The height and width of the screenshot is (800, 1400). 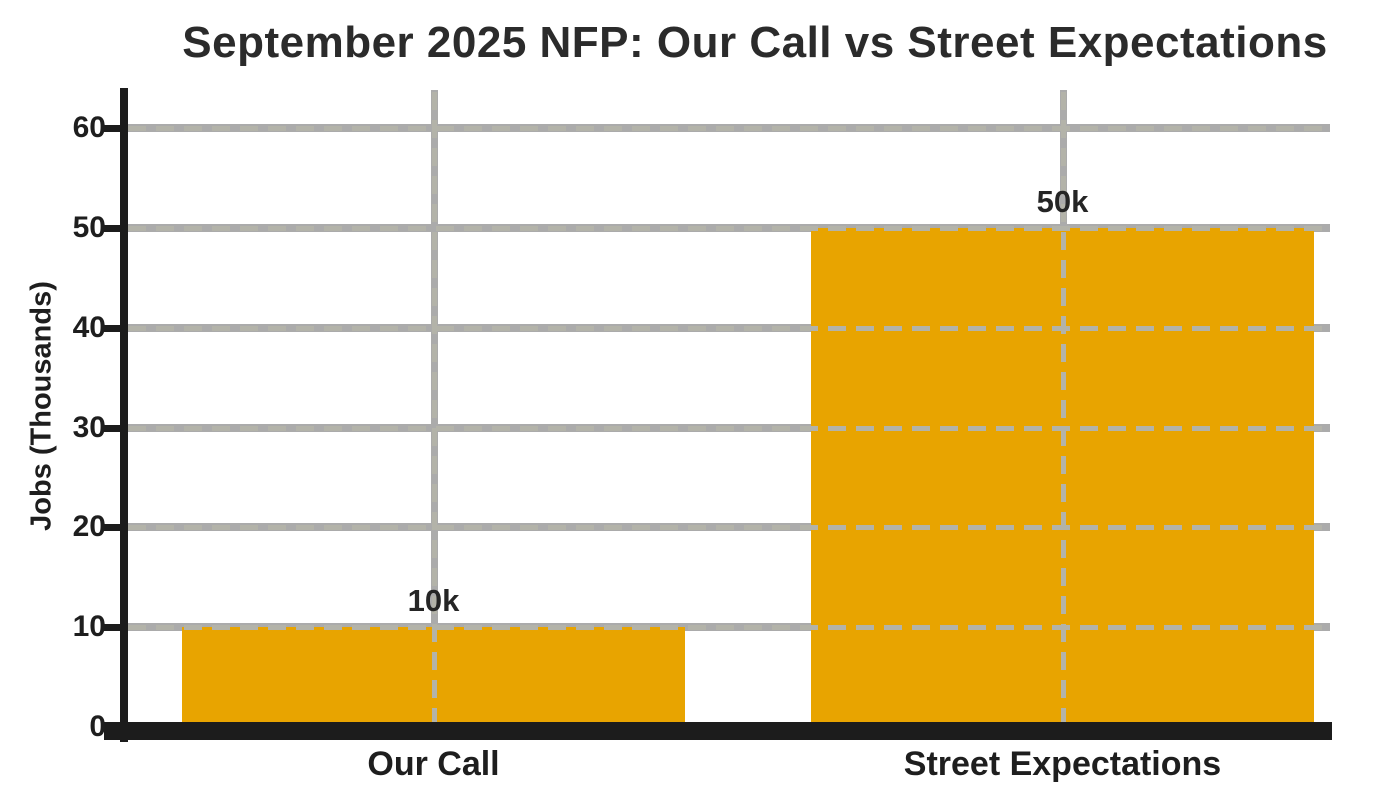 What do you see at coordinates (97, 726) in the screenshot?
I see `y-tick-label: 0` at bounding box center [97, 726].